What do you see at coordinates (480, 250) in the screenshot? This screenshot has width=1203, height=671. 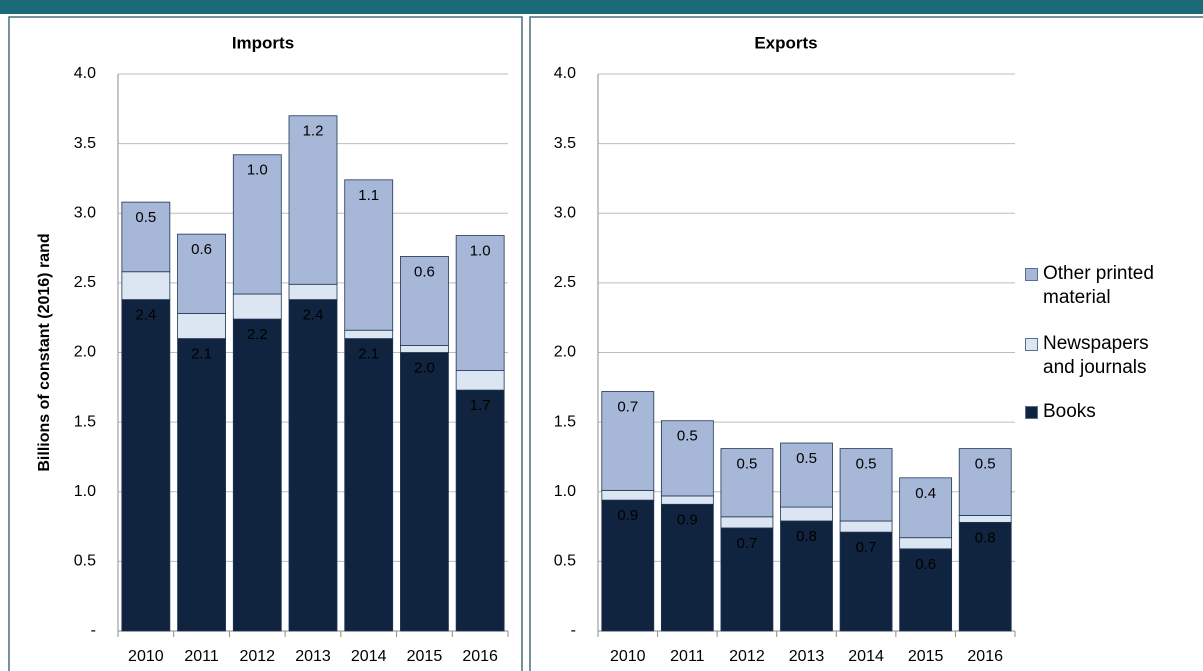 I see `data-label: 1.0` at bounding box center [480, 250].